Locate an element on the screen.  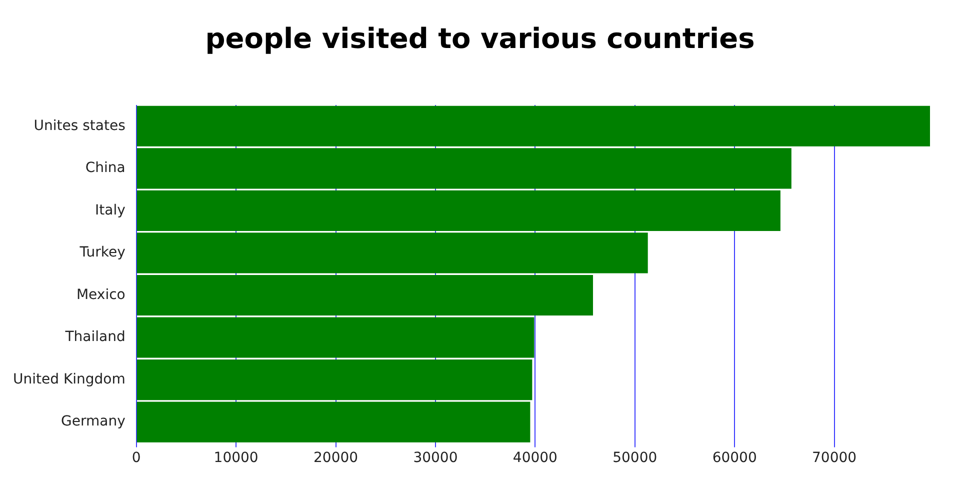
y-tick-label: Turkey is located at coordinates (102, 252).